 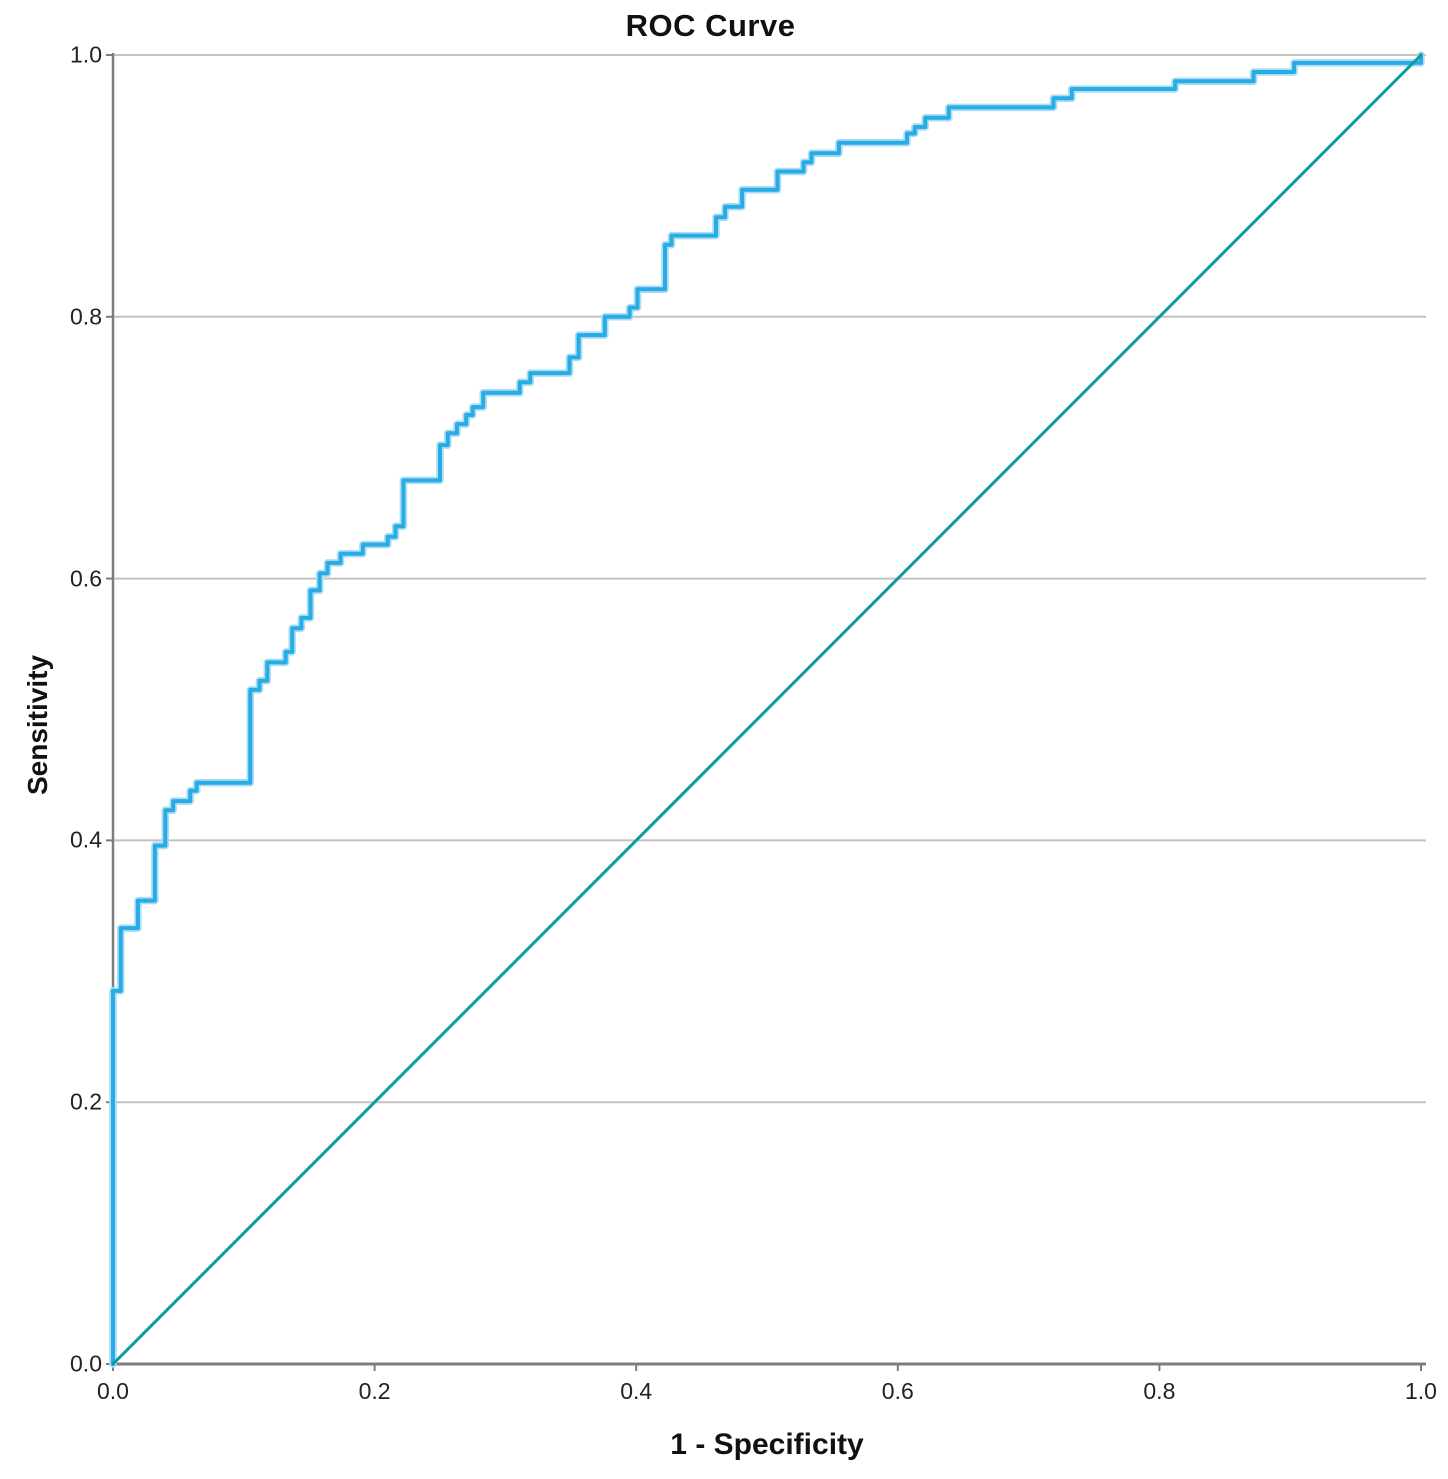 I want to click on y-axis-title: Sensitivity, so click(x=37, y=725).